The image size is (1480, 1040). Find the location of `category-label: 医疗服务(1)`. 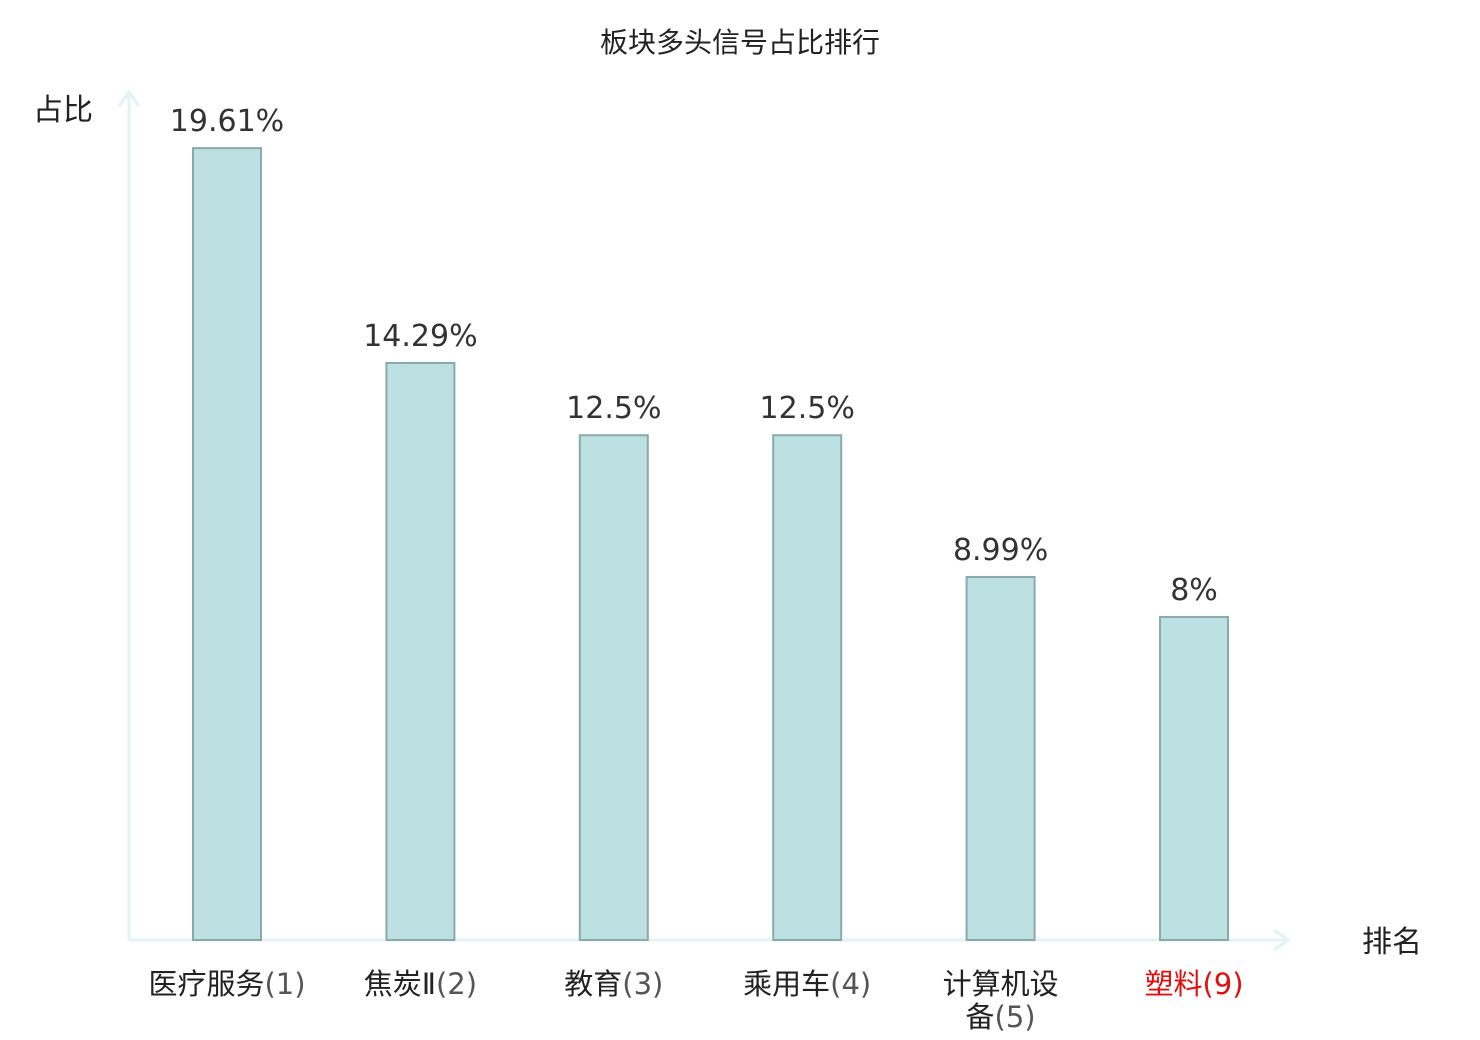

category-label: 医疗服务(1) is located at coordinates (226, 984).